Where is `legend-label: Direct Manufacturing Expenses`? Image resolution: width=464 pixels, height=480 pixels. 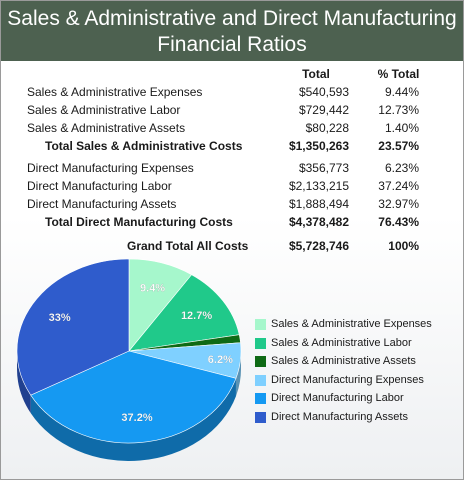
legend-label: Direct Manufacturing Expenses is located at coordinates (347, 379).